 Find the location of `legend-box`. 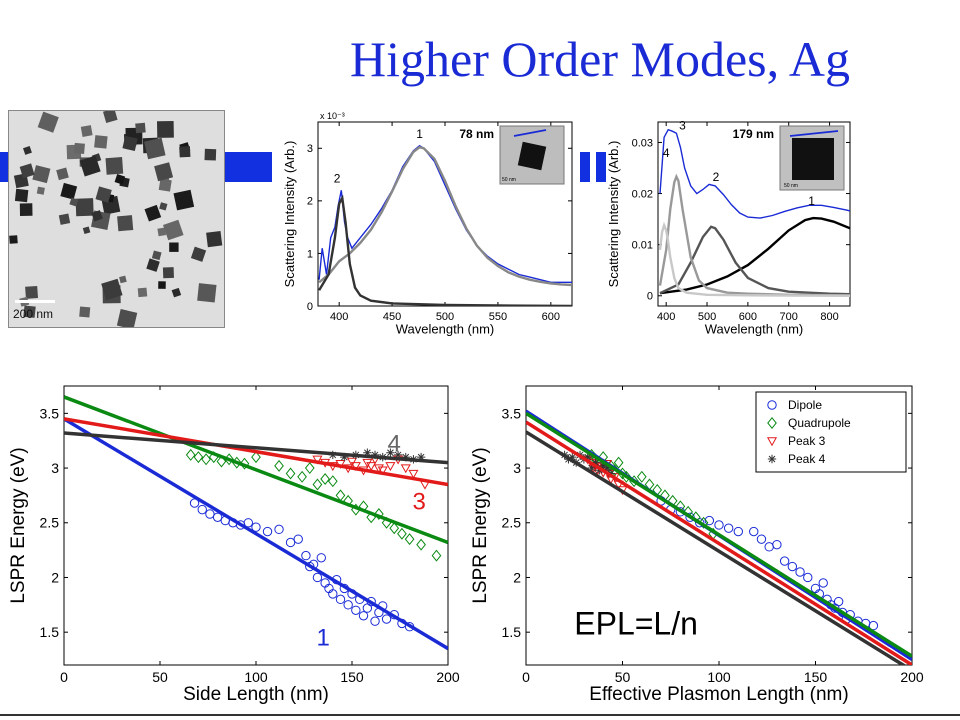

legend-box is located at coordinates (831, 432).